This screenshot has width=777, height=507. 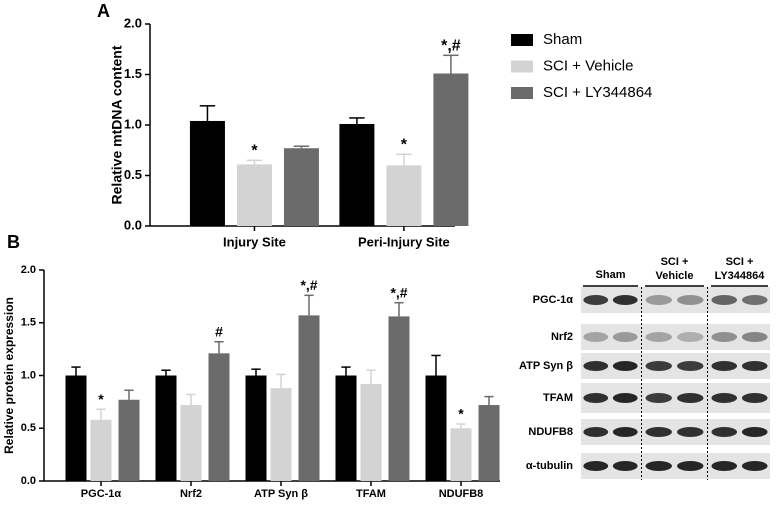 I want to click on x-tick-label: Peri-Injury Site, so click(x=404, y=241).